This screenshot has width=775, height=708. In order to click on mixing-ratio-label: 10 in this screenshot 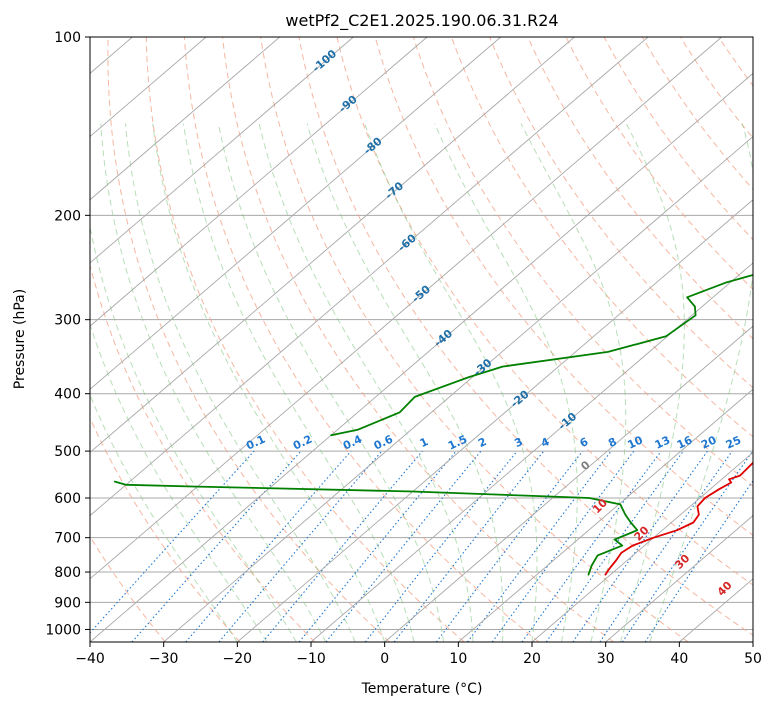, I will do `click(636, 442)`.